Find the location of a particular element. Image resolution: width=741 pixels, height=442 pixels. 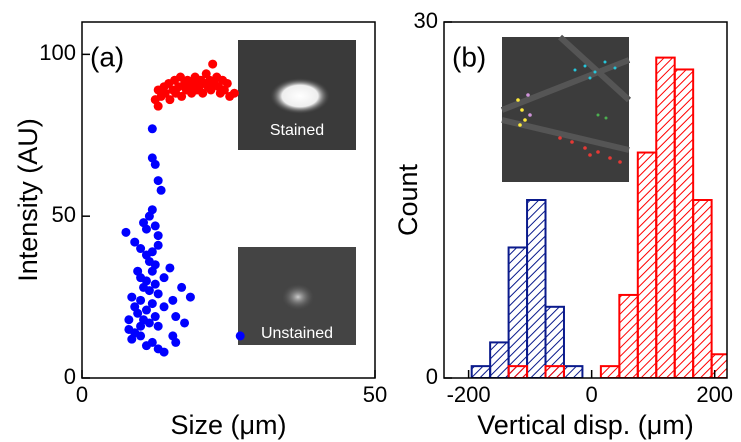

x-tick-label: -200 is located at coordinates (469, 394).